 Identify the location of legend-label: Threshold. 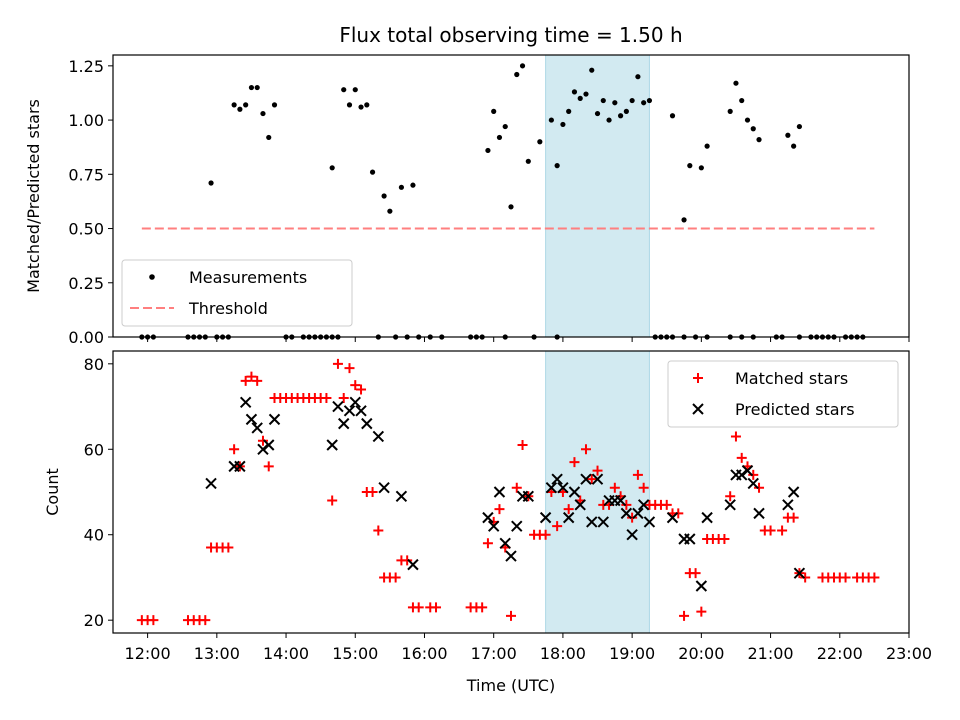
(228, 308).